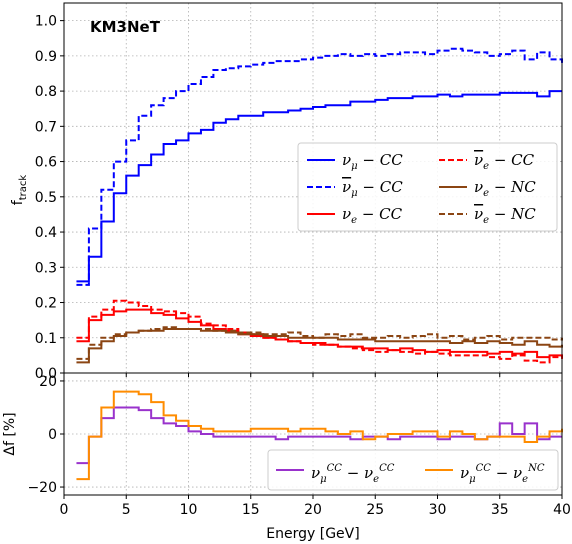 Image resolution: width=572 pixels, height=544 pixels. Describe the element at coordinates (189, 510) in the screenshot. I see `x-tick-label: 10` at that location.